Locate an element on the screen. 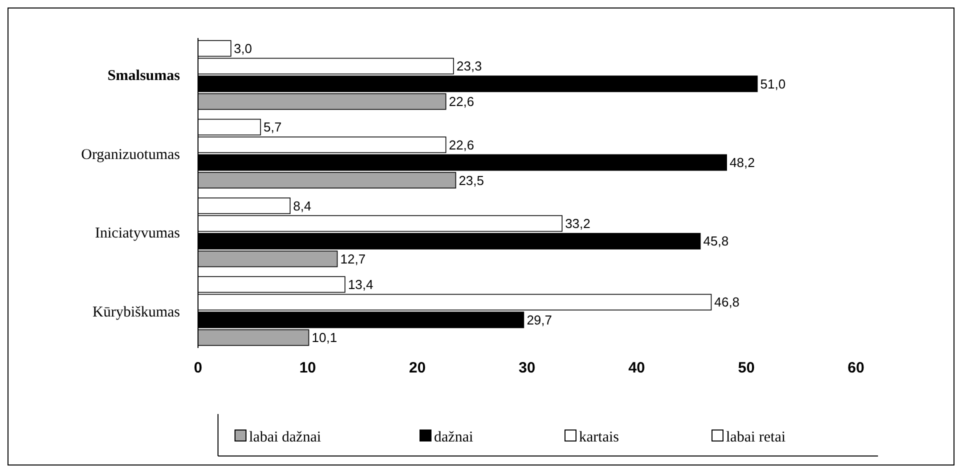  x-tick-label: 30 is located at coordinates (527, 368).